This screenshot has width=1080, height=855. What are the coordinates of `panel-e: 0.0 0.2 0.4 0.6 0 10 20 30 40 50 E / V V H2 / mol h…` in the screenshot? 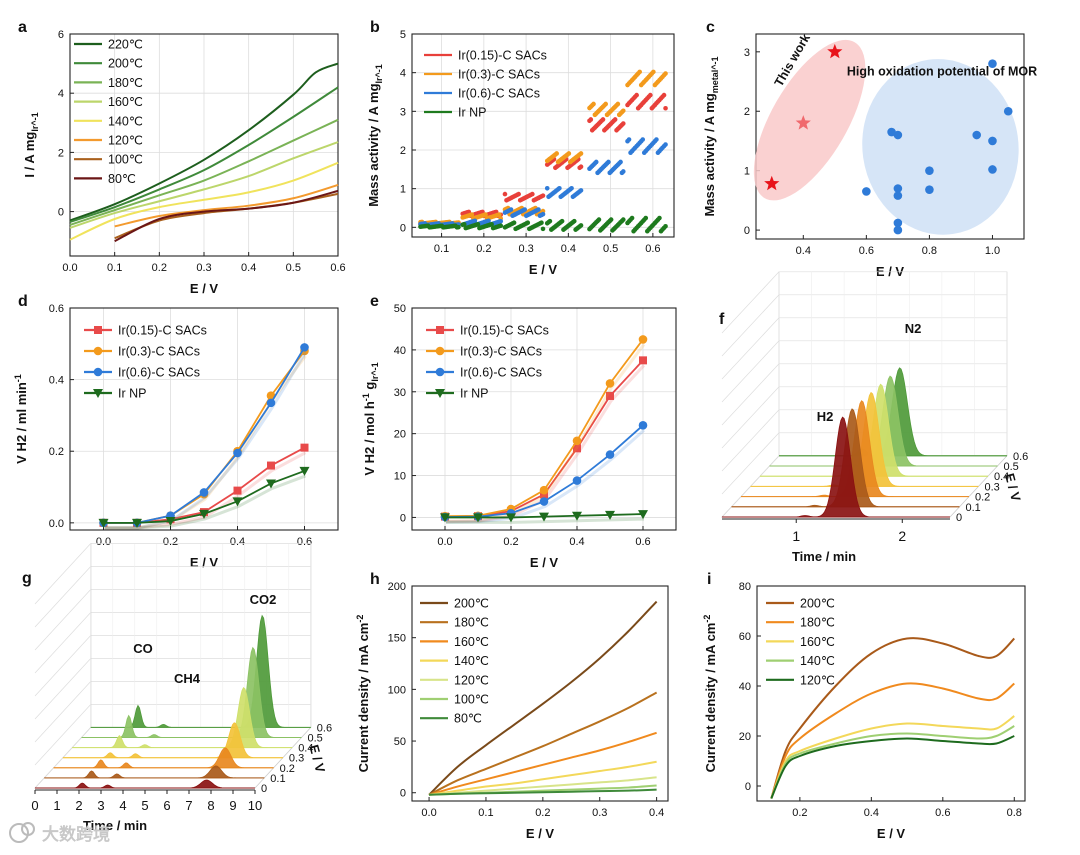 It's located at (519, 431).